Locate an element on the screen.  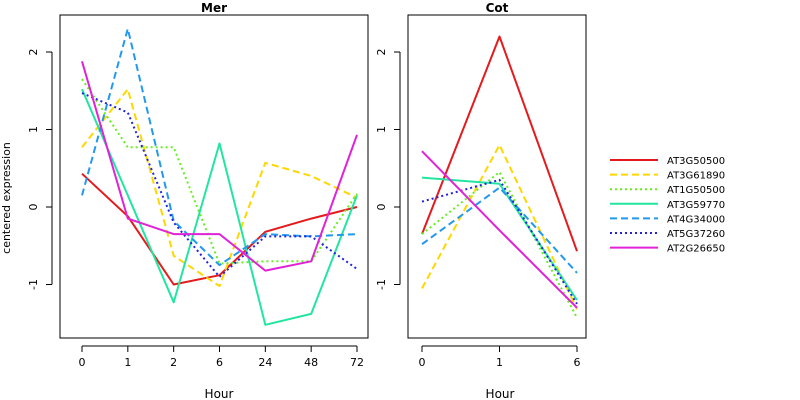
panel-title-cot: Cot is located at coordinates (497, 8).